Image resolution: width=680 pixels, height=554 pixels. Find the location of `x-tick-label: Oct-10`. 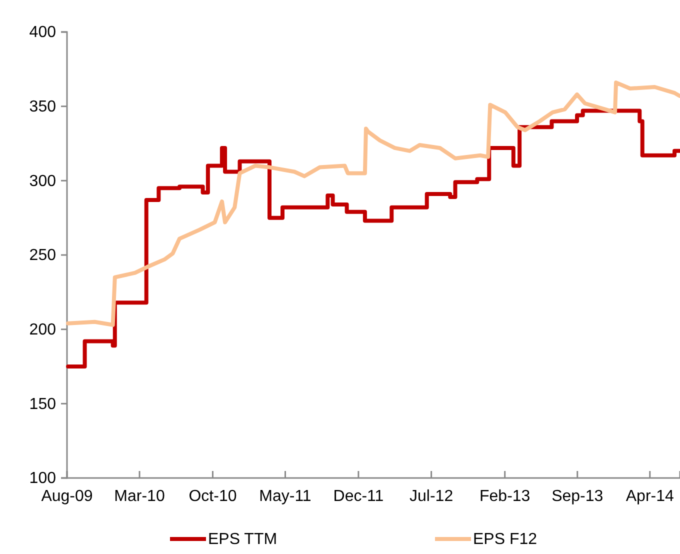

x-tick-label: Oct-10 is located at coordinates (212, 496).